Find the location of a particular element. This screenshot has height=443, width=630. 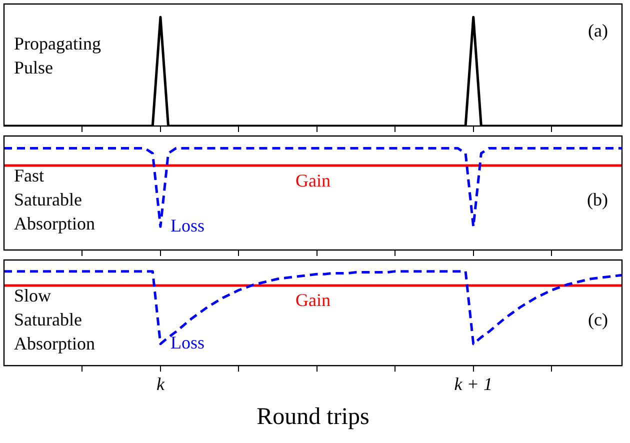

annotation: (b) is located at coordinates (597, 200).